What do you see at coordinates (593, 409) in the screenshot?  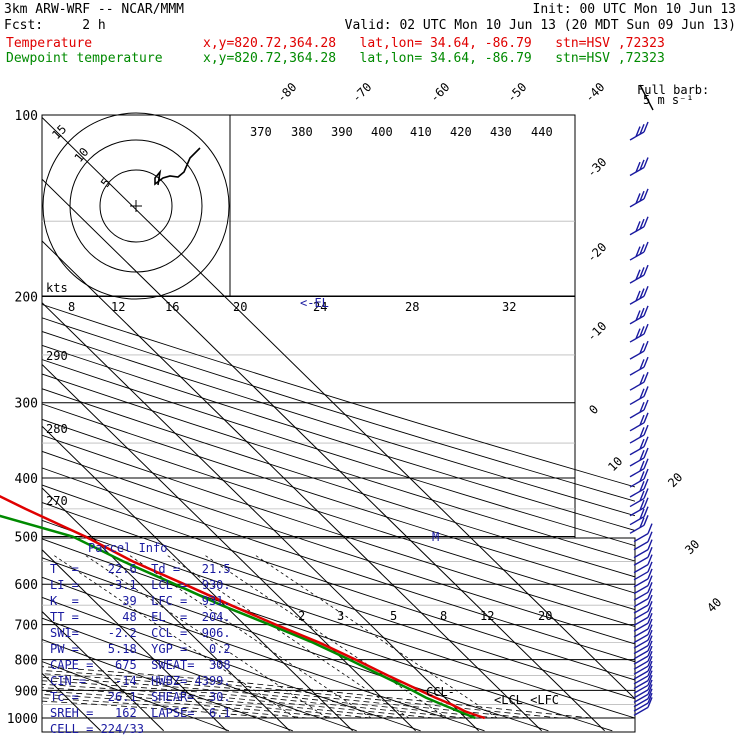 I see `isotherm-tick-label: 0` at bounding box center [593, 409].